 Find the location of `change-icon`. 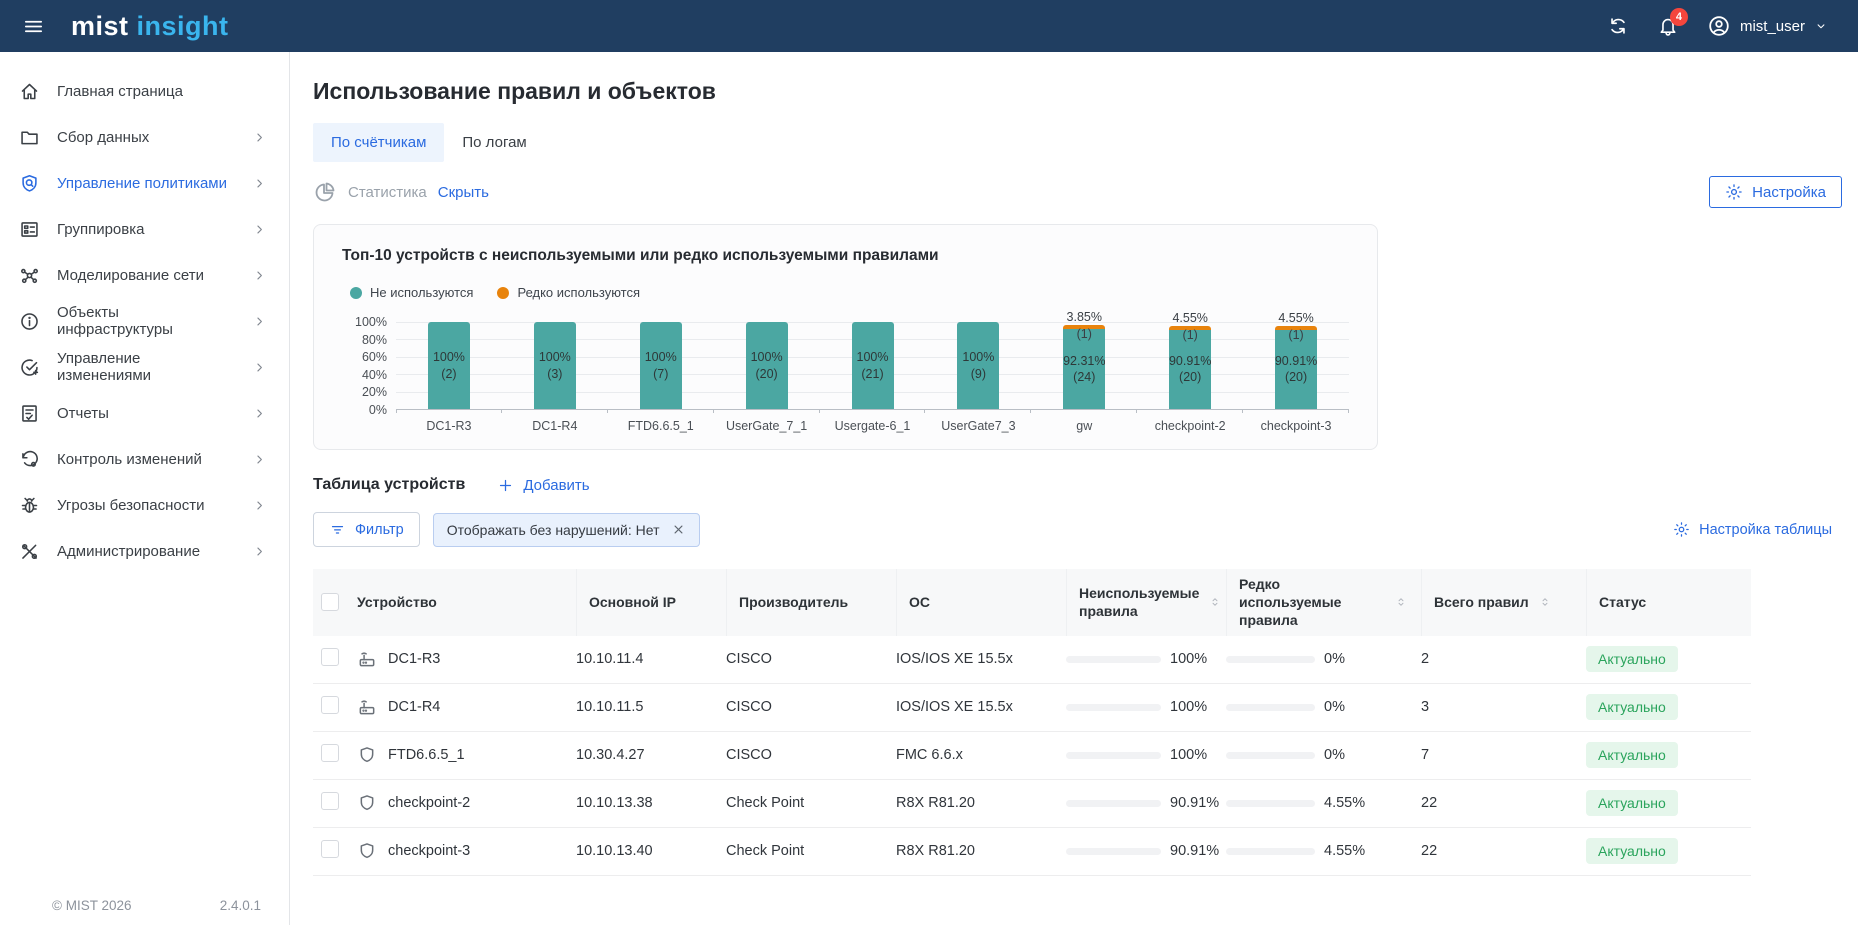

change-icon is located at coordinates (29, 367).